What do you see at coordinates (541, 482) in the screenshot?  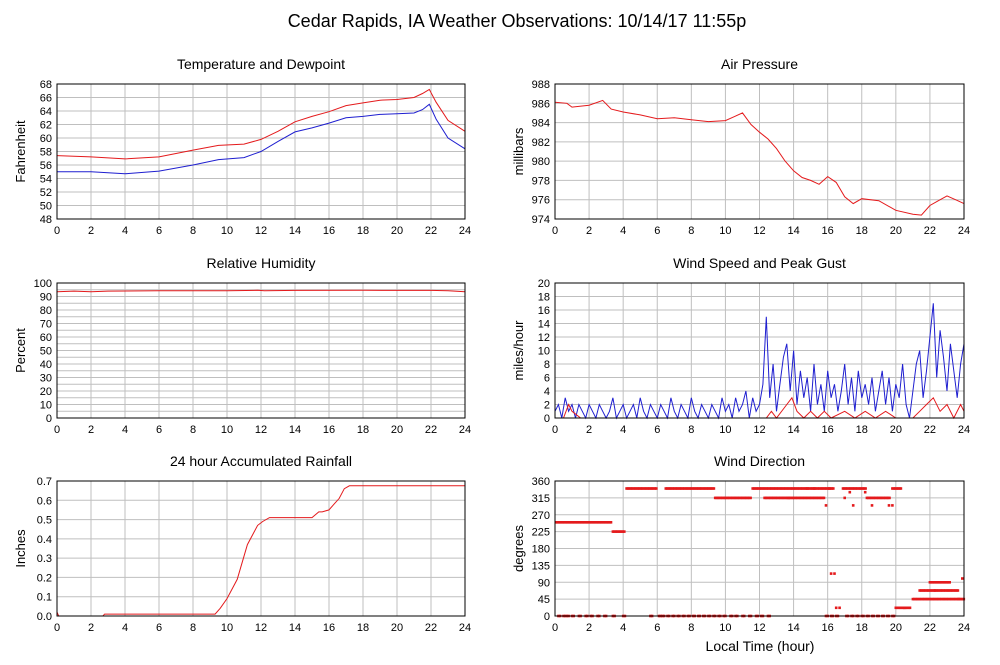 I see `winddir-y-tick-label: 360` at bounding box center [541, 482].